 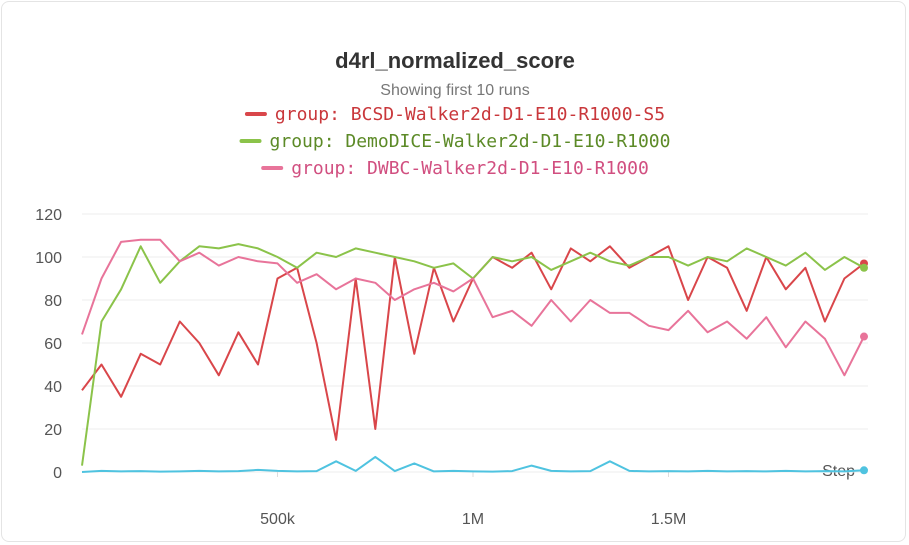 I want to click on chart-title: d4rl_normalized_score, so click(x=455, y=60).